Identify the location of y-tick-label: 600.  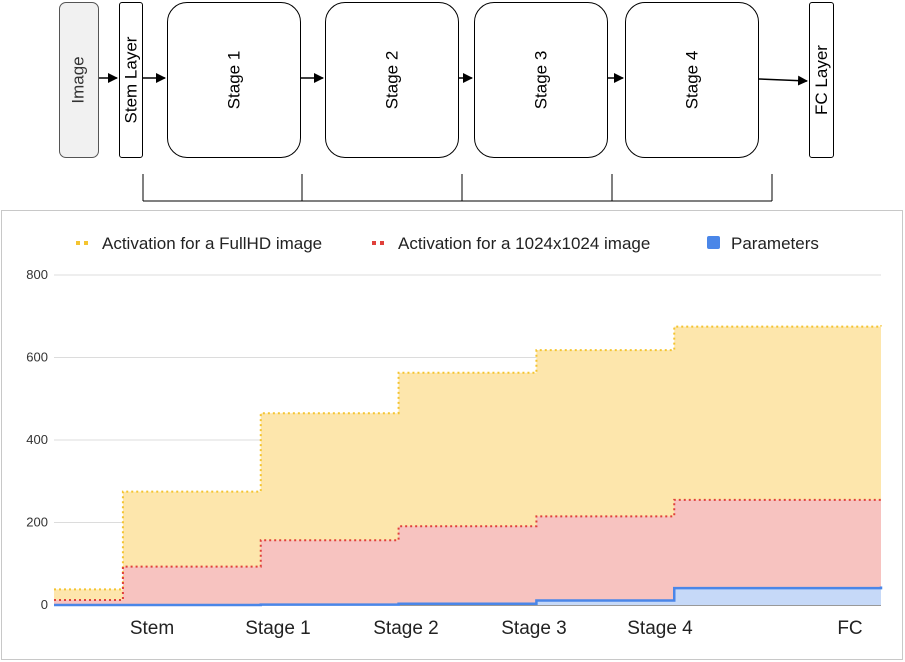
(37, 357).